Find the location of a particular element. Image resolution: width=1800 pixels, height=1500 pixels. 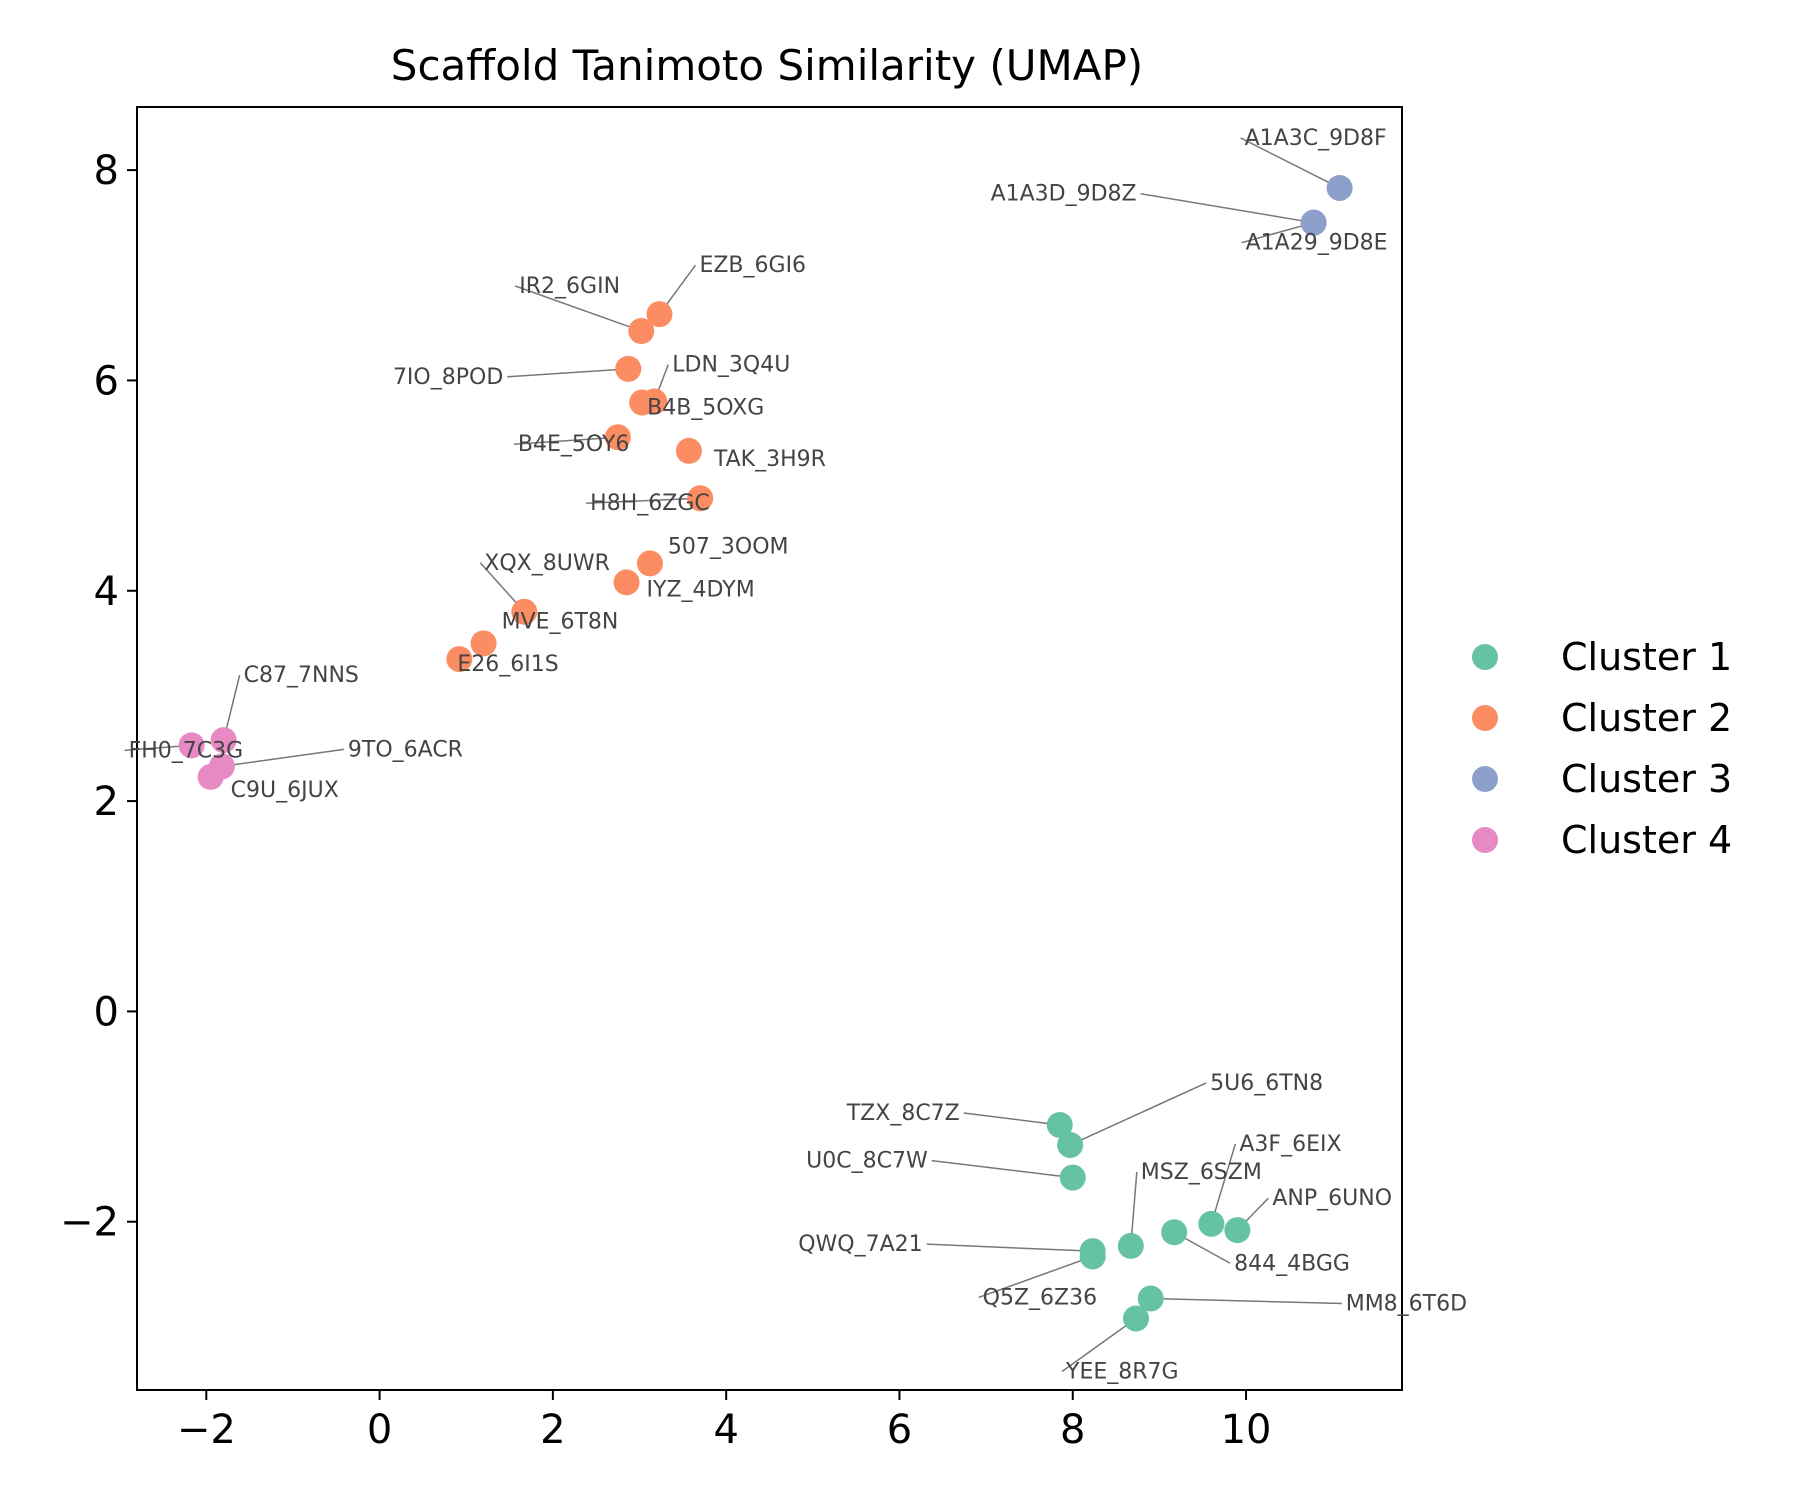

point-label: ANP_6UNO is located at coordinates (1332, 1198).